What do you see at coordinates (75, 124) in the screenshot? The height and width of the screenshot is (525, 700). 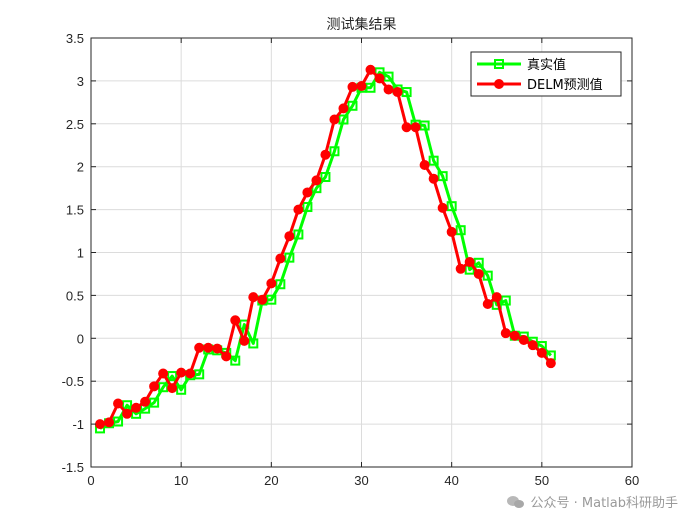 I see `y-tick-label: 2.5` at bounding box center [75, 124].